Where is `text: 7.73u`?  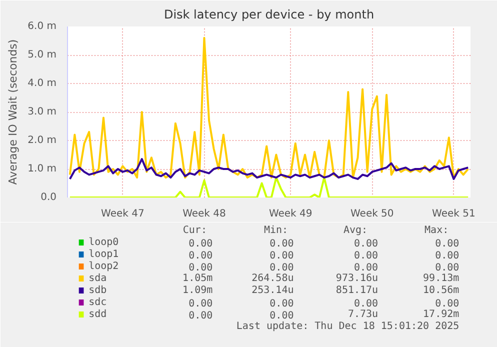 text: 7.73u is located at coordinates (363, 314).